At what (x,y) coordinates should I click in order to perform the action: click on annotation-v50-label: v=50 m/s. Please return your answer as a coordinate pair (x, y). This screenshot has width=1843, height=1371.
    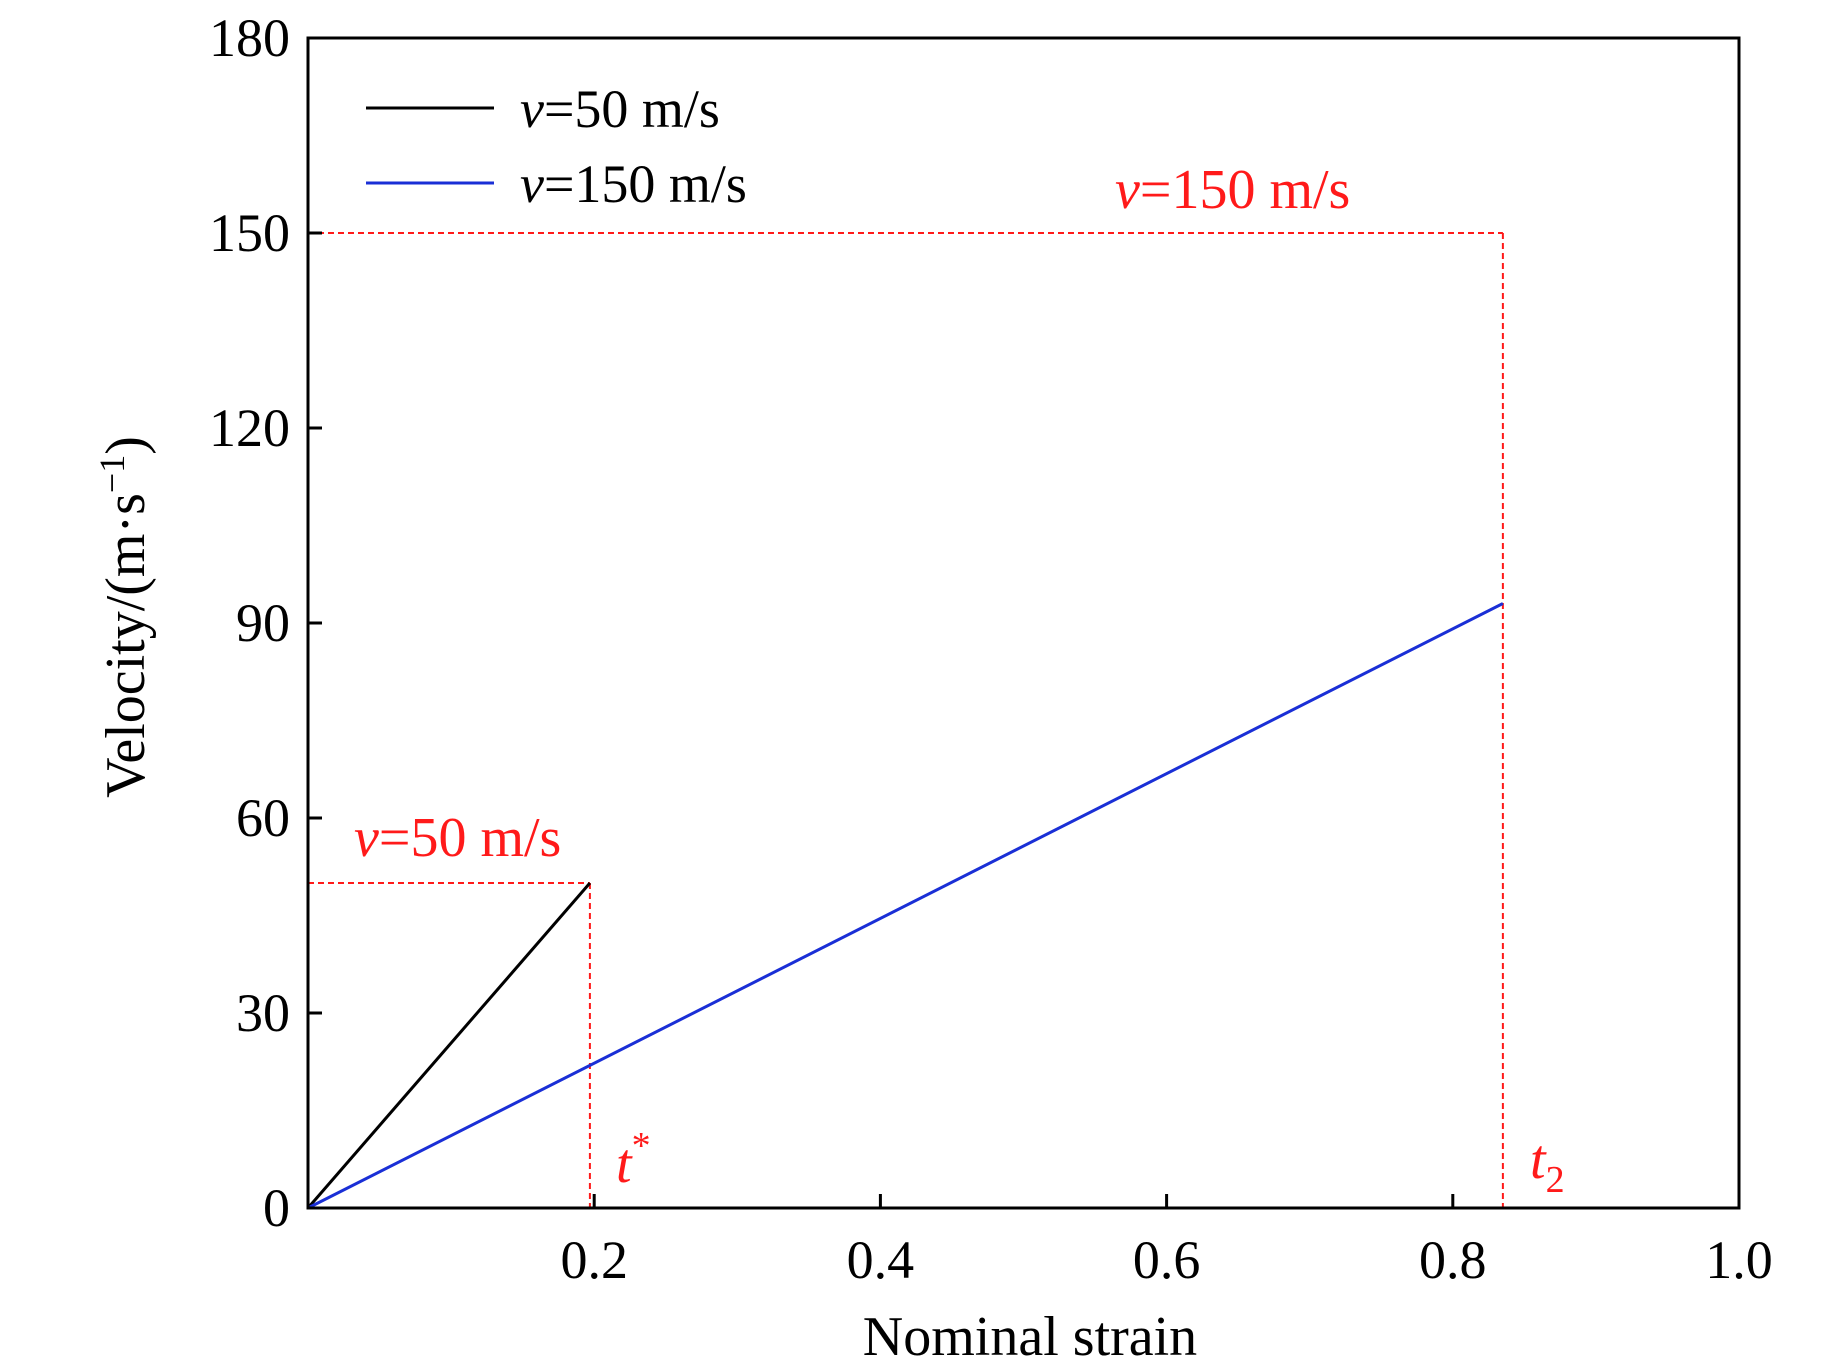
    Looking at the image, I should click on (457, 838).